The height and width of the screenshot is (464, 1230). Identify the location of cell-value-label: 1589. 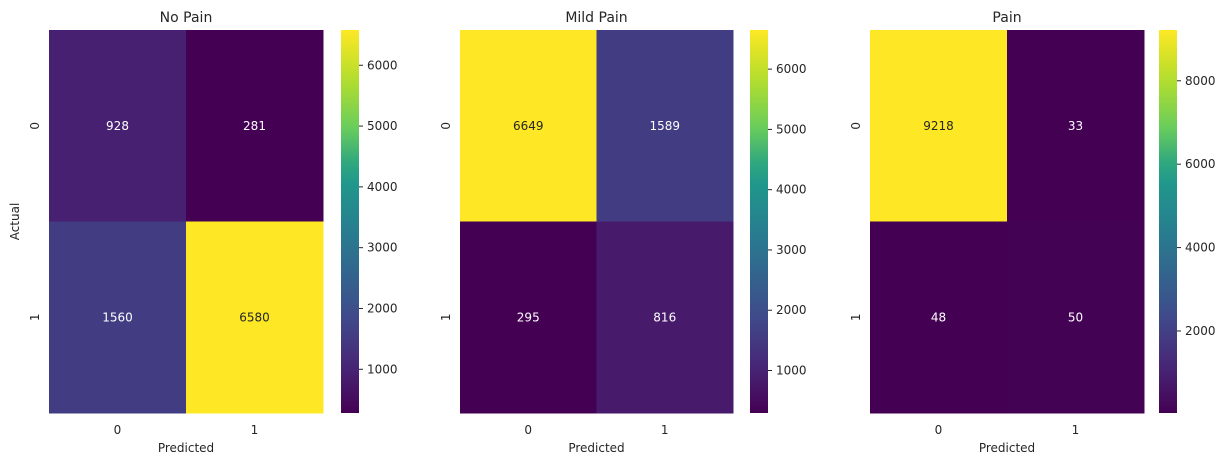
(664, 126).